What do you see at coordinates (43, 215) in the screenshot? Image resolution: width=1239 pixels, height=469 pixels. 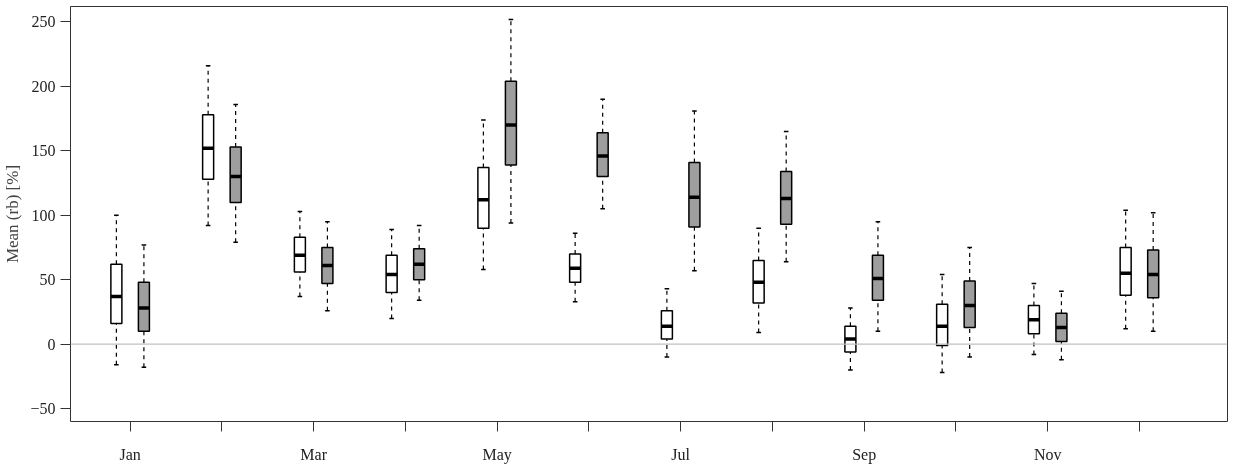 I see `y-tick-label: 100` at bounding box center [43, 215].